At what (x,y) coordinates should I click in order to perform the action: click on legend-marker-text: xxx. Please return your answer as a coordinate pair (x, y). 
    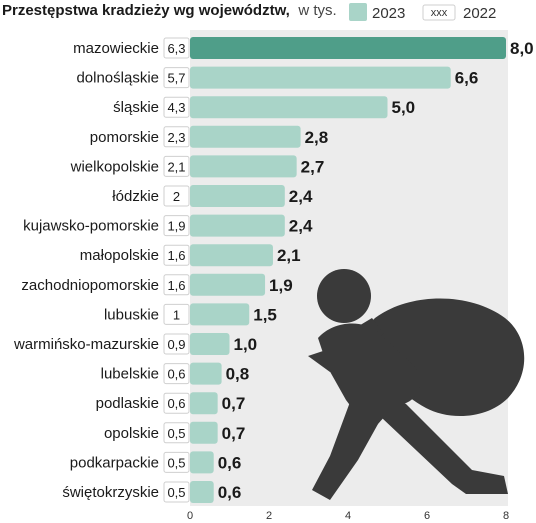
    Looking at the image, I should click on (439, 13).